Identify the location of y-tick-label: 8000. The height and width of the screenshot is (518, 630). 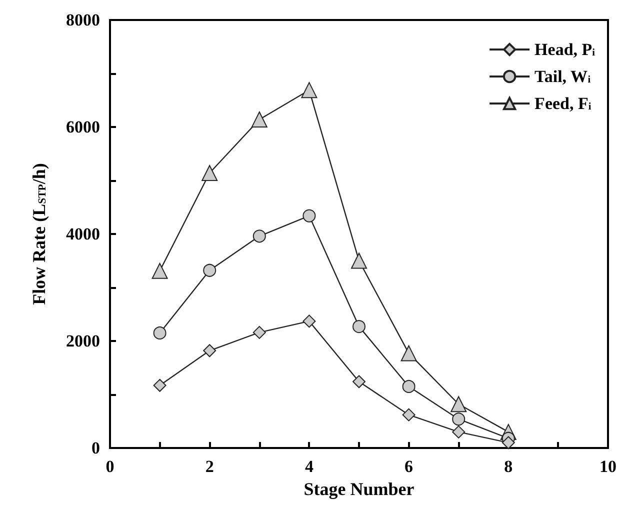
(83, 20).